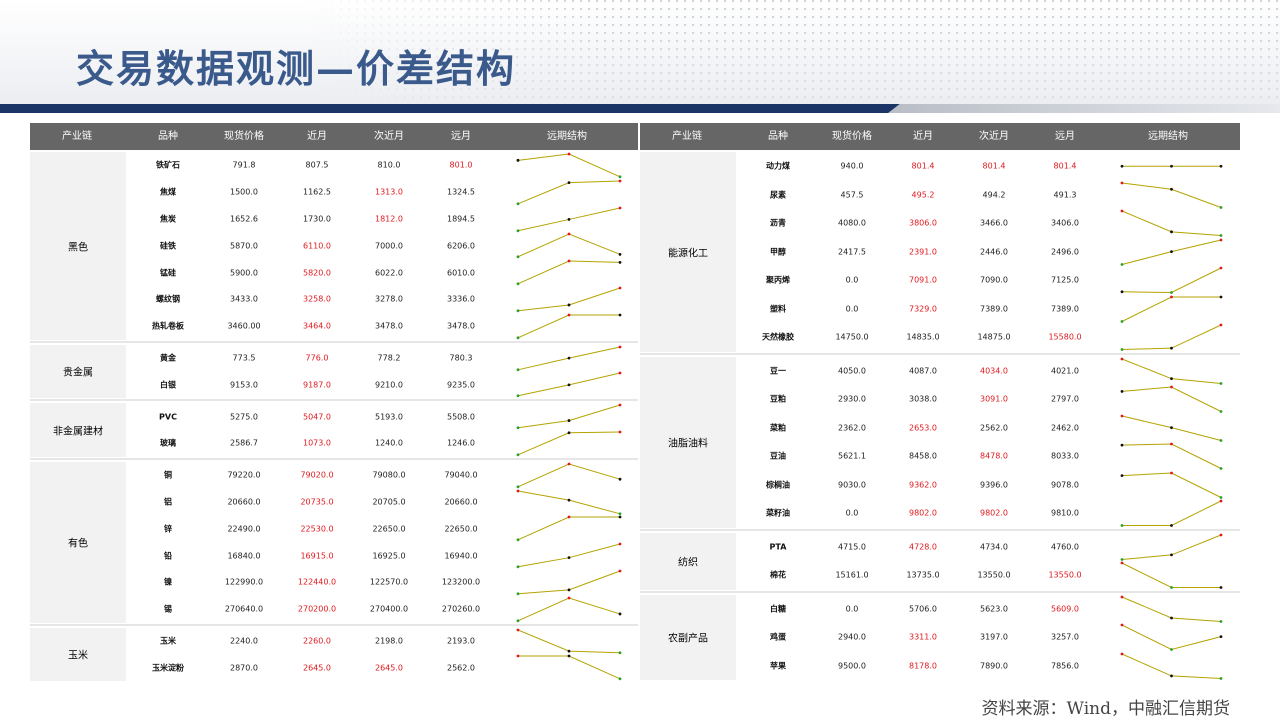  What do you see at coordinates (168, 582) in the screenshot?
I see `variety-name: 镍` at bounding box center [168, 582].